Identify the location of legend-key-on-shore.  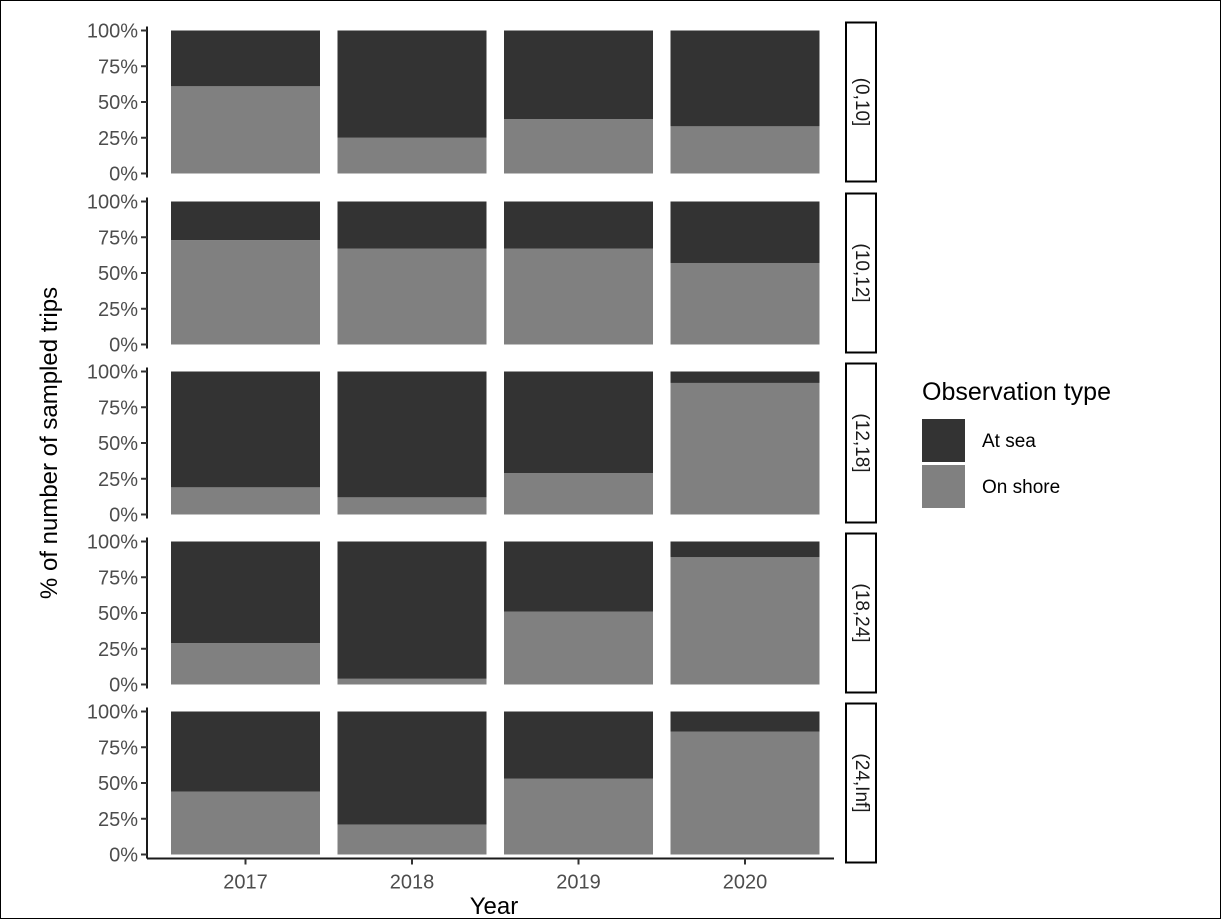
(943, 486).